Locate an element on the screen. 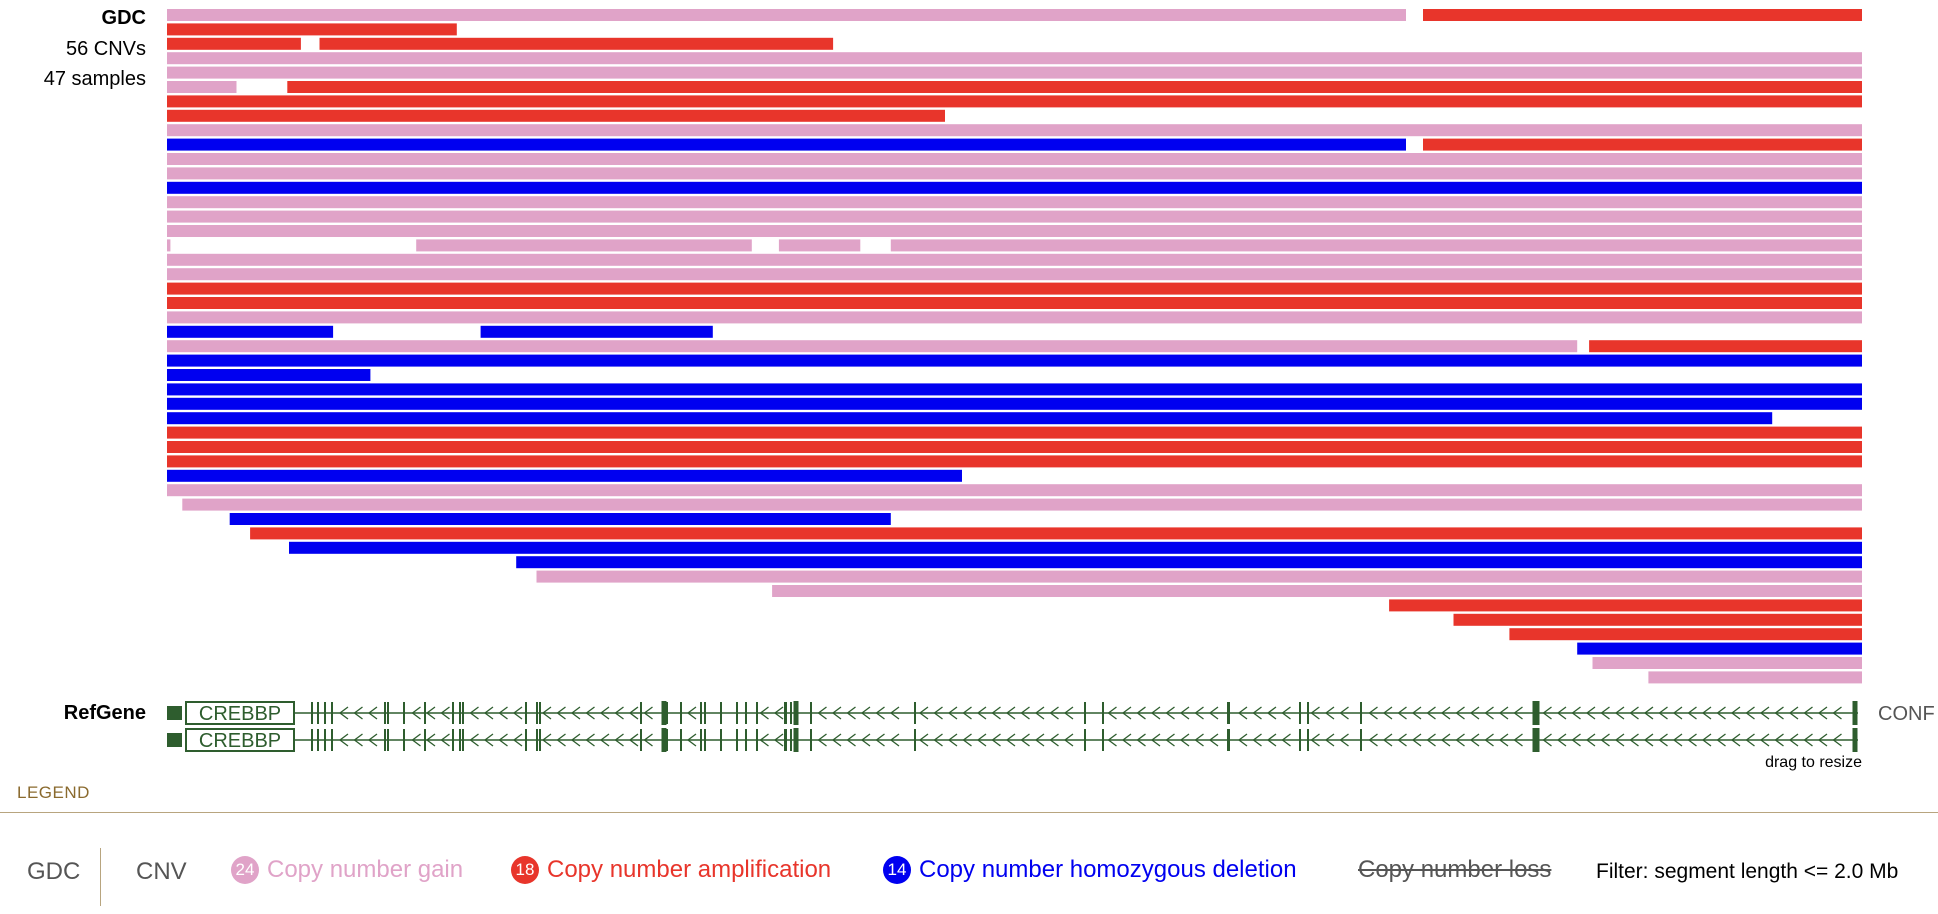  next-gene-label: CONF is located at coordinates (1906, 714).